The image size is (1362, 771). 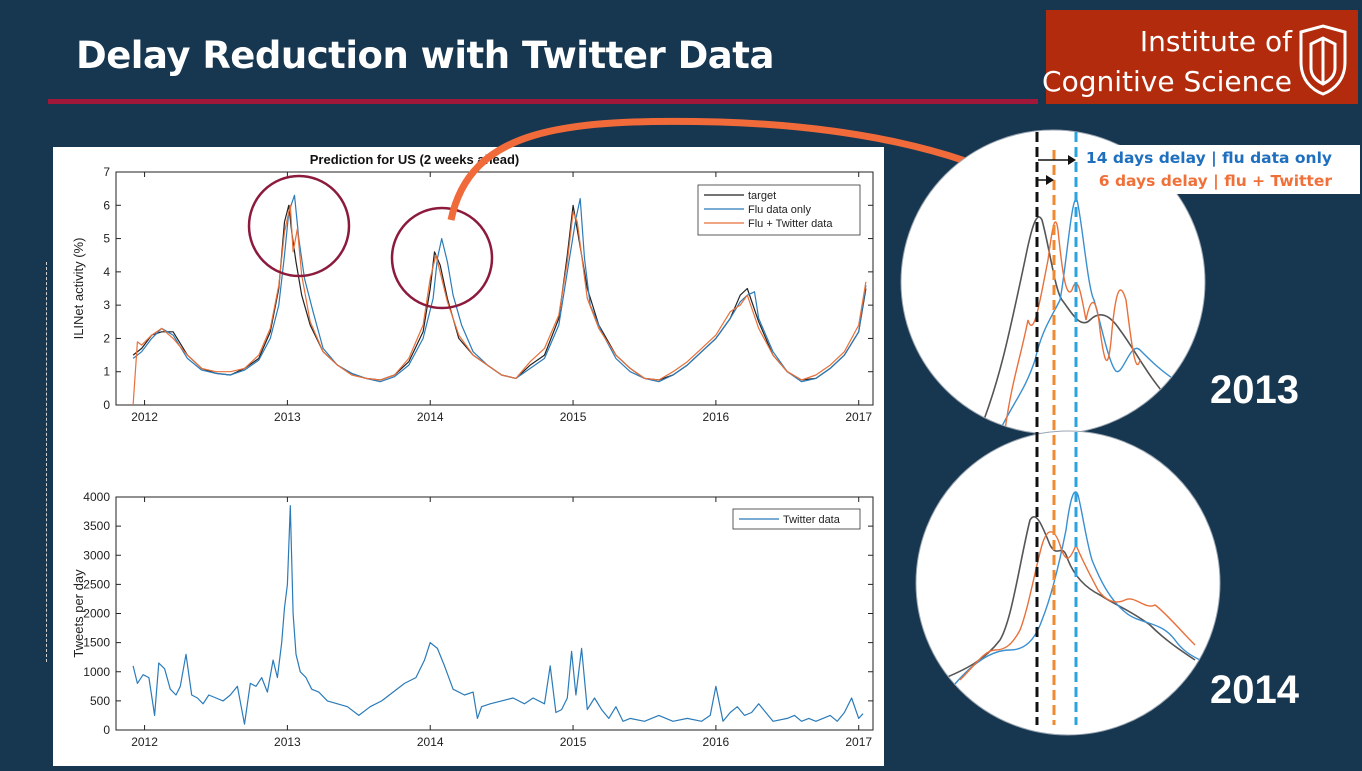 I want to click on y-tick-label: 1500, so click(x=96, y=643).